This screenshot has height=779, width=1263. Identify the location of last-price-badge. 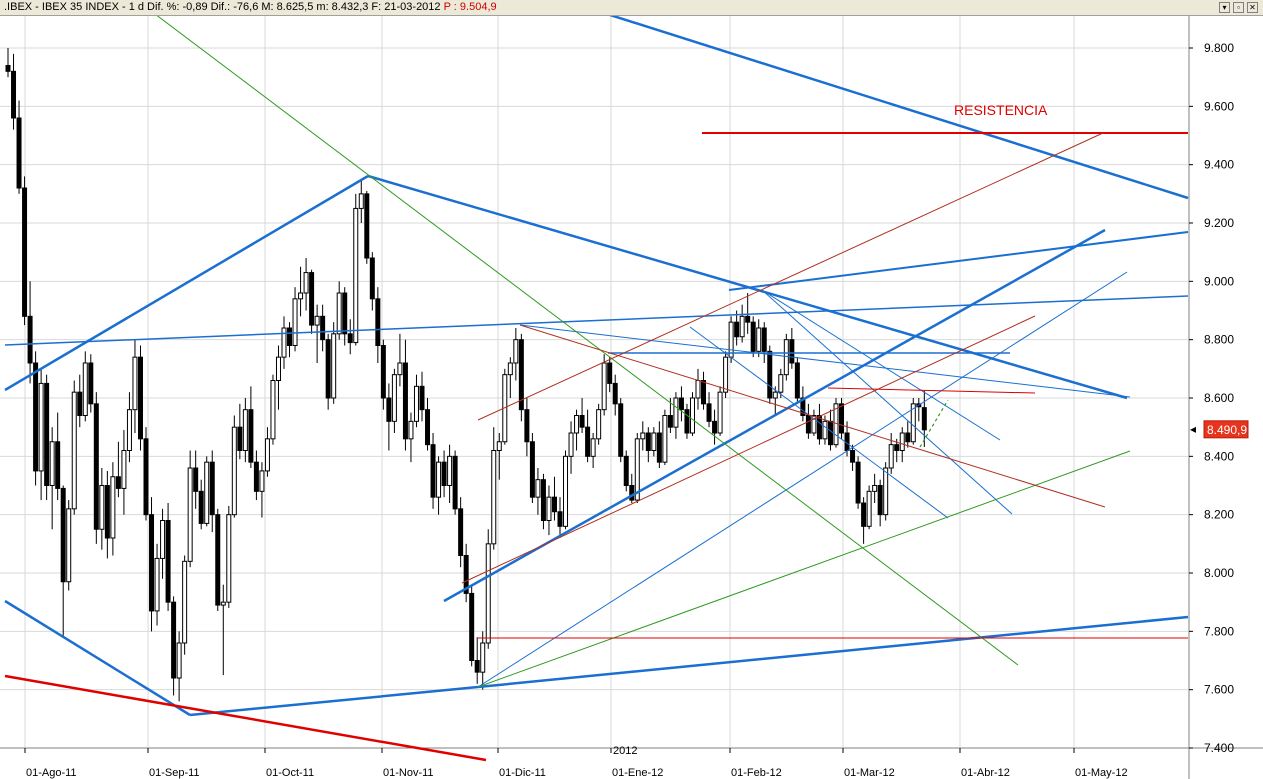
(1226, 429).